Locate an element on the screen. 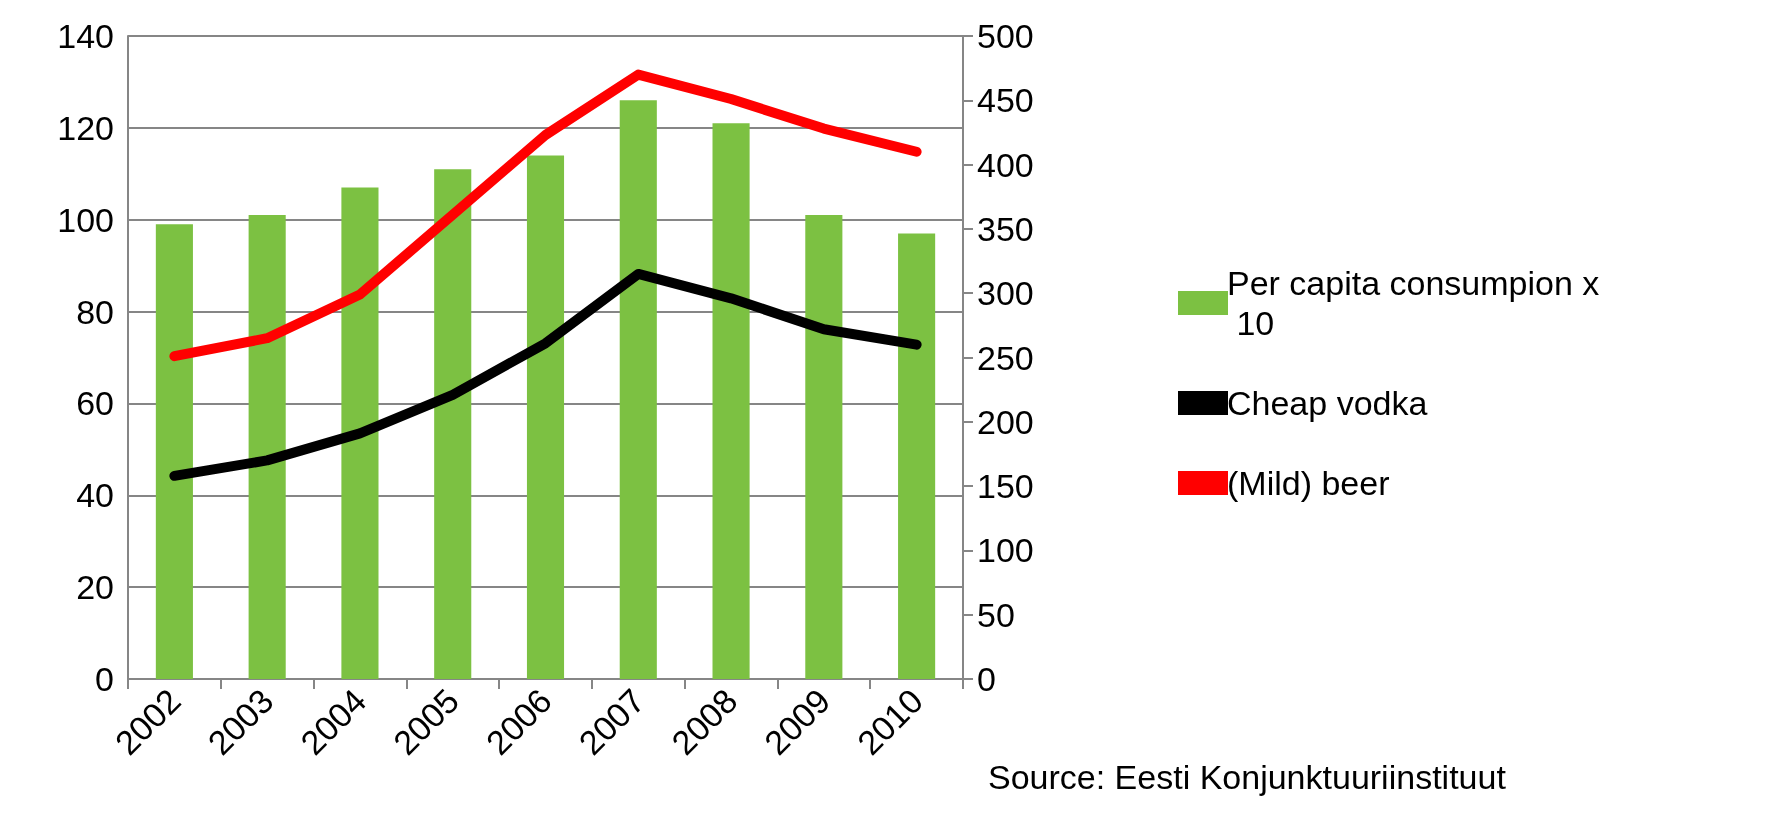  y-tick-label: 100 is located at coordinates (85, 219).